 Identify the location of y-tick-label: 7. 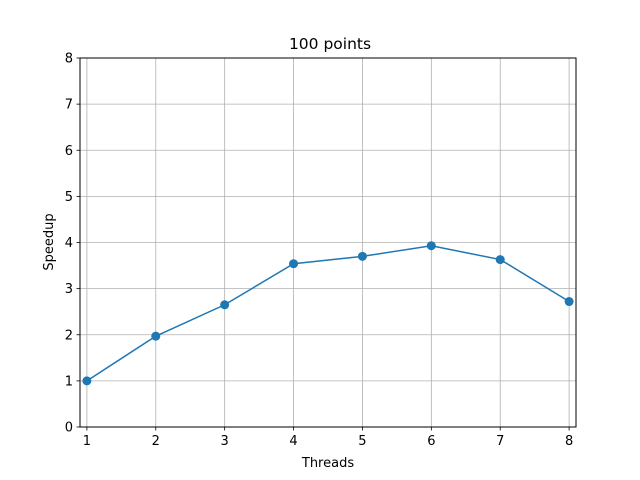
(69, 105).